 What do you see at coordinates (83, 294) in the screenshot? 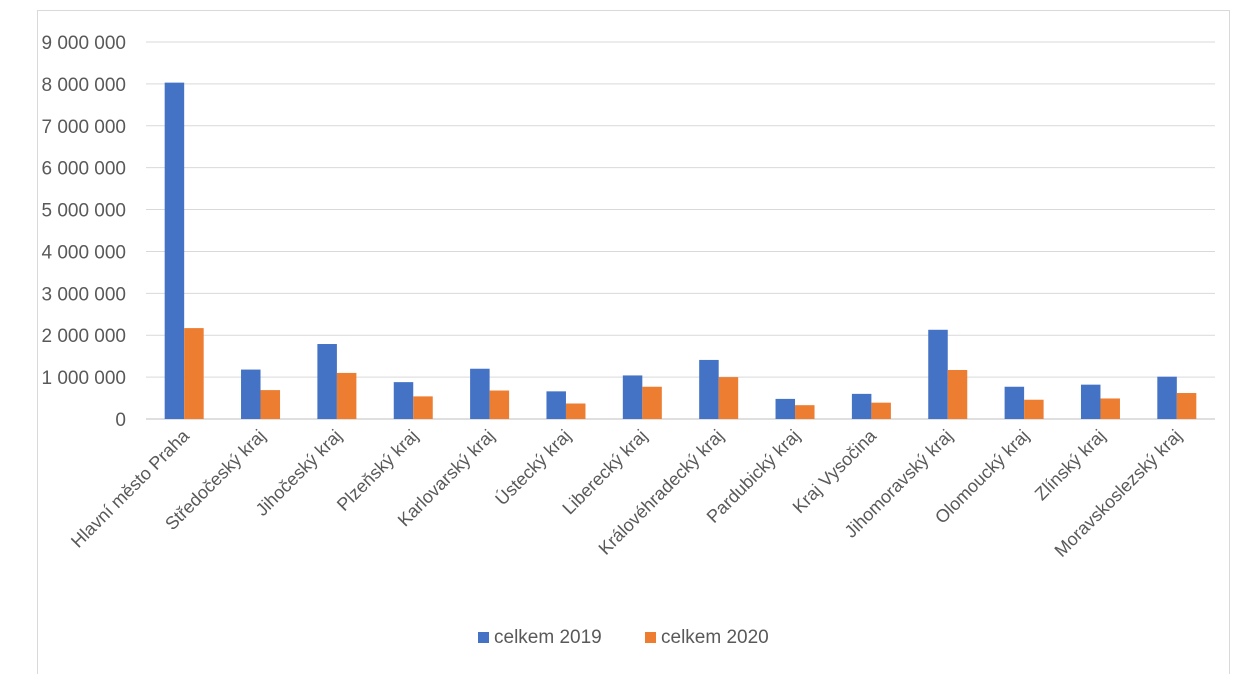
I see `y-tick-label: 3 000 000` at bounding box center [83, 294].